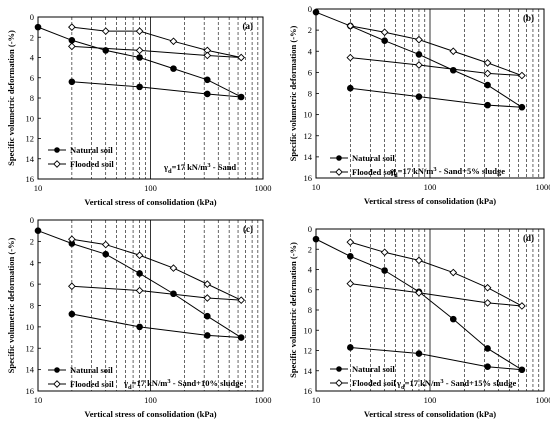 This screenshot has width=550, height=429. I want to click on panel-label: (c), so click(248, 229).